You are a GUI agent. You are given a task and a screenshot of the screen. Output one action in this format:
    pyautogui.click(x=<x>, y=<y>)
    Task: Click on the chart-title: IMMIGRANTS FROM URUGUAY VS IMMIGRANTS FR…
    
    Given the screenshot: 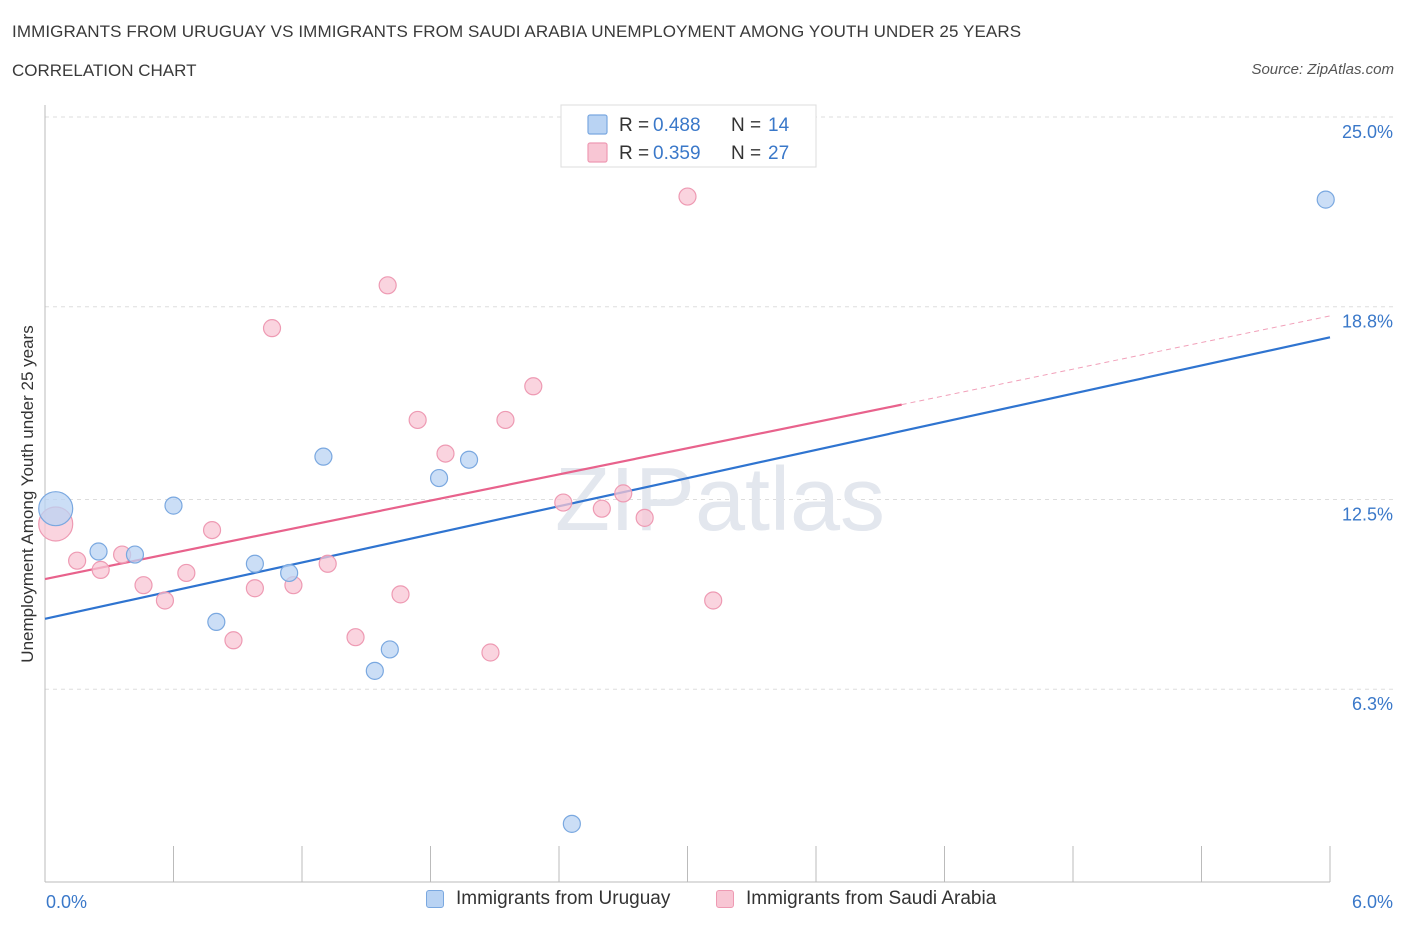 What is the action you would take?
    pyautogui.click(x=517, y=31)
    